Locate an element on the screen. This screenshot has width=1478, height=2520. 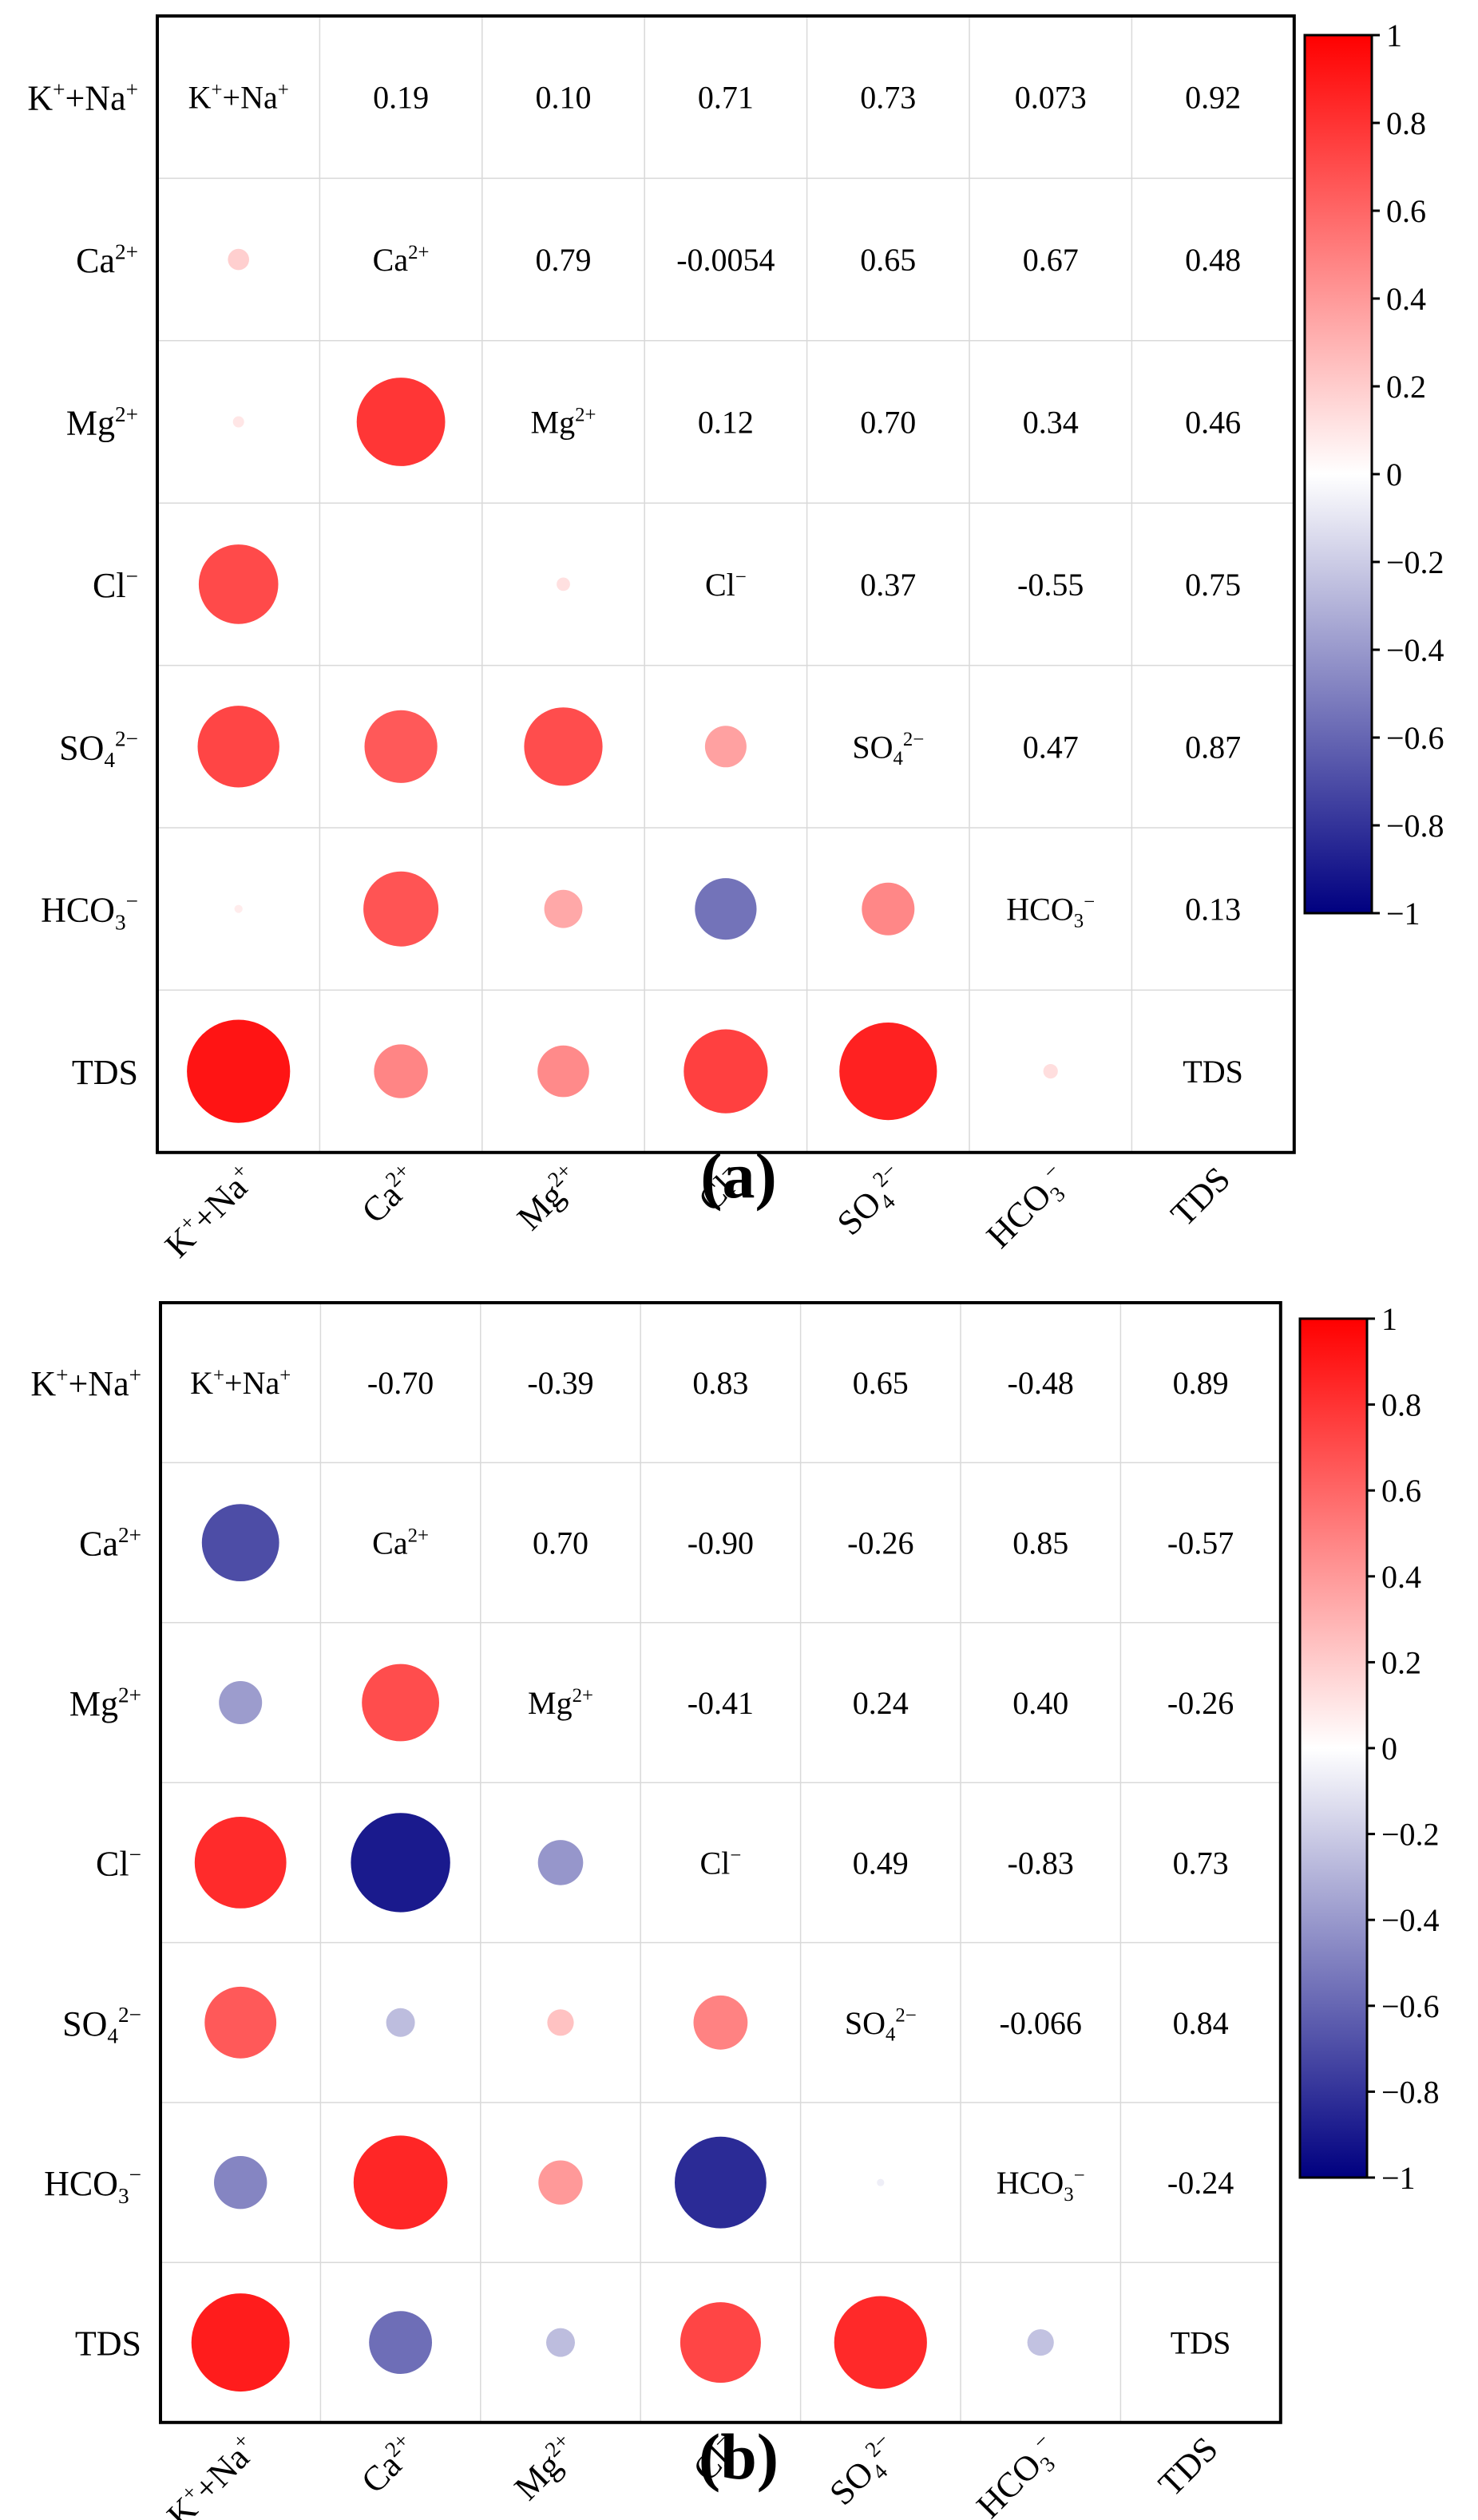
colorbar: 1 0.8 0.6 0.4 0.2 0 −0.2 −0.4 −0.6 −0.8 −1 is located at coordinates (1369, 1748).